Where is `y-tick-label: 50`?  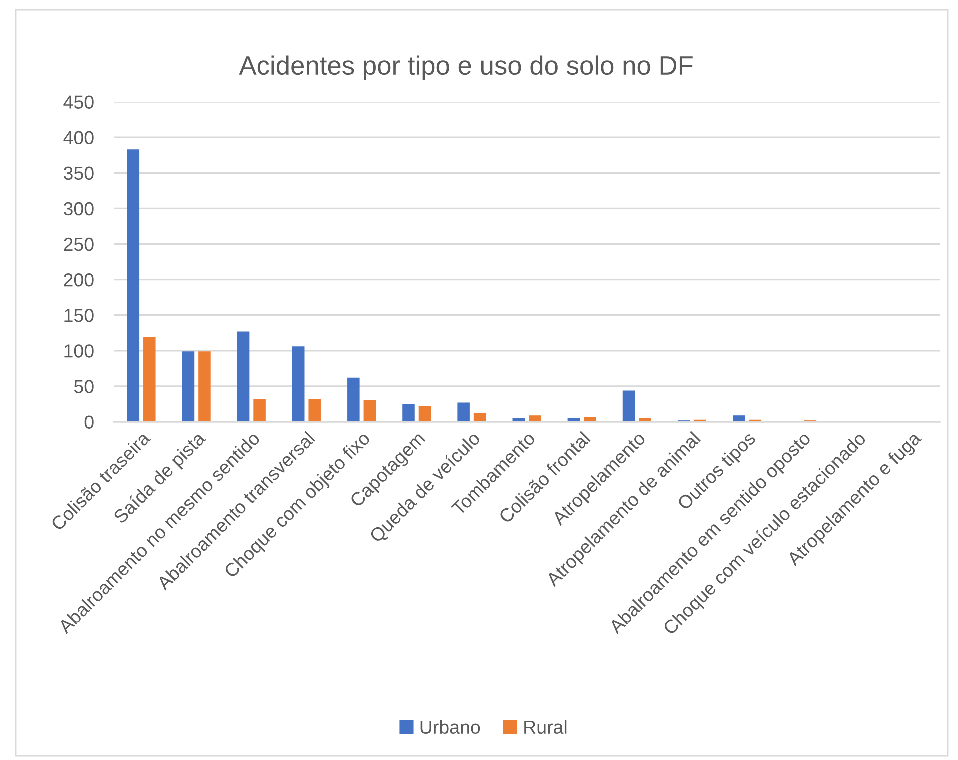
y-tick-label: 50 is located at coordinates (84, 387).